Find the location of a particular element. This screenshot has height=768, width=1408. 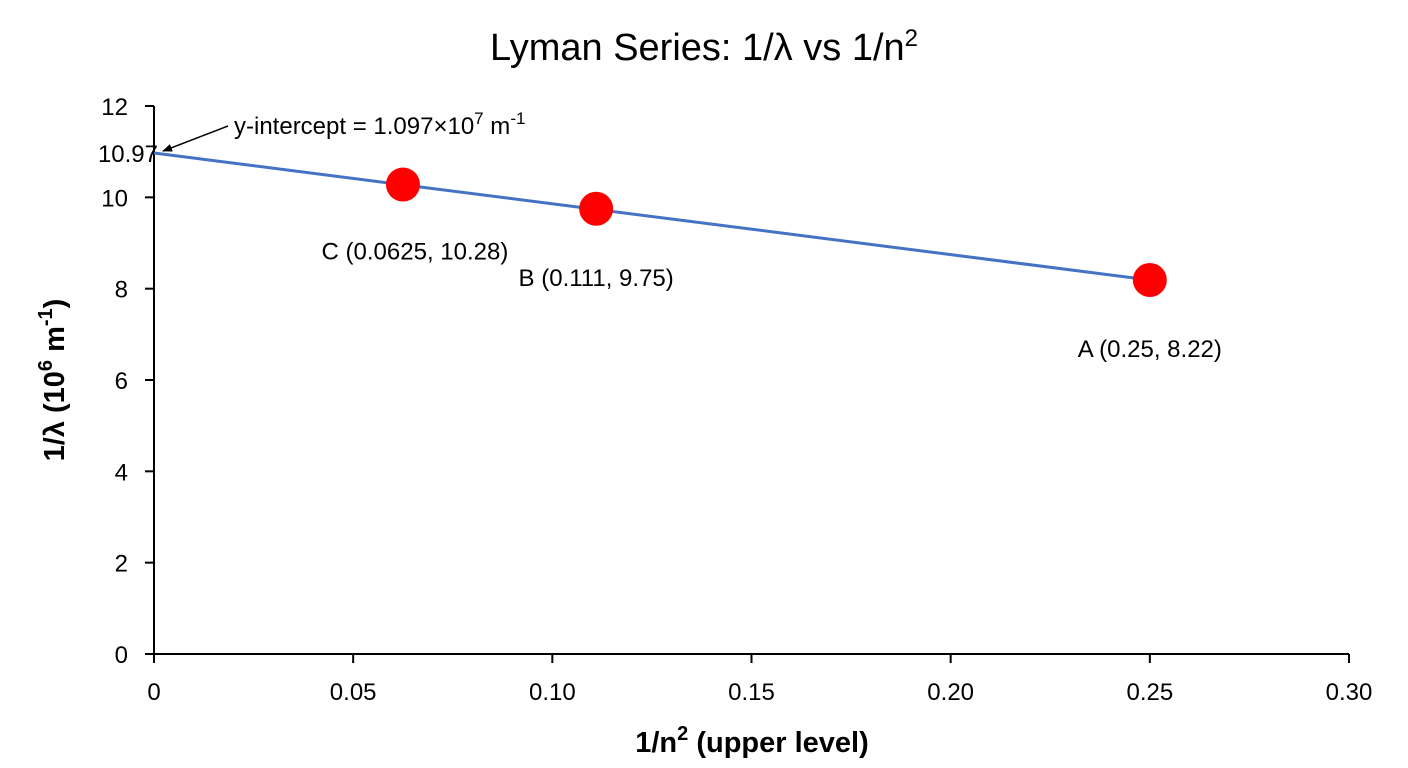

x-axis-title-superscript: 2 is located at coordinates (682, 734).